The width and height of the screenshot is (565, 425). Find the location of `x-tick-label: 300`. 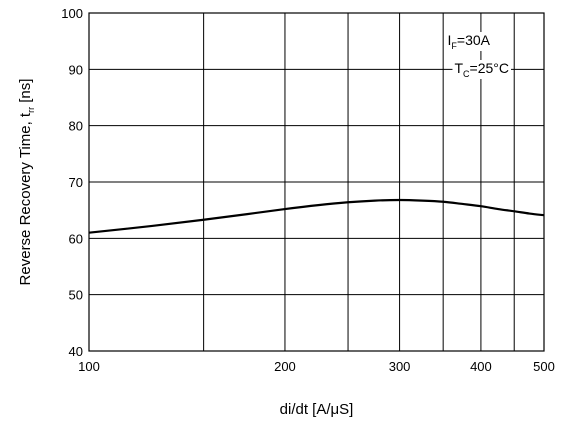

x-tick-label: 300 is located at coordinates (400, 366).